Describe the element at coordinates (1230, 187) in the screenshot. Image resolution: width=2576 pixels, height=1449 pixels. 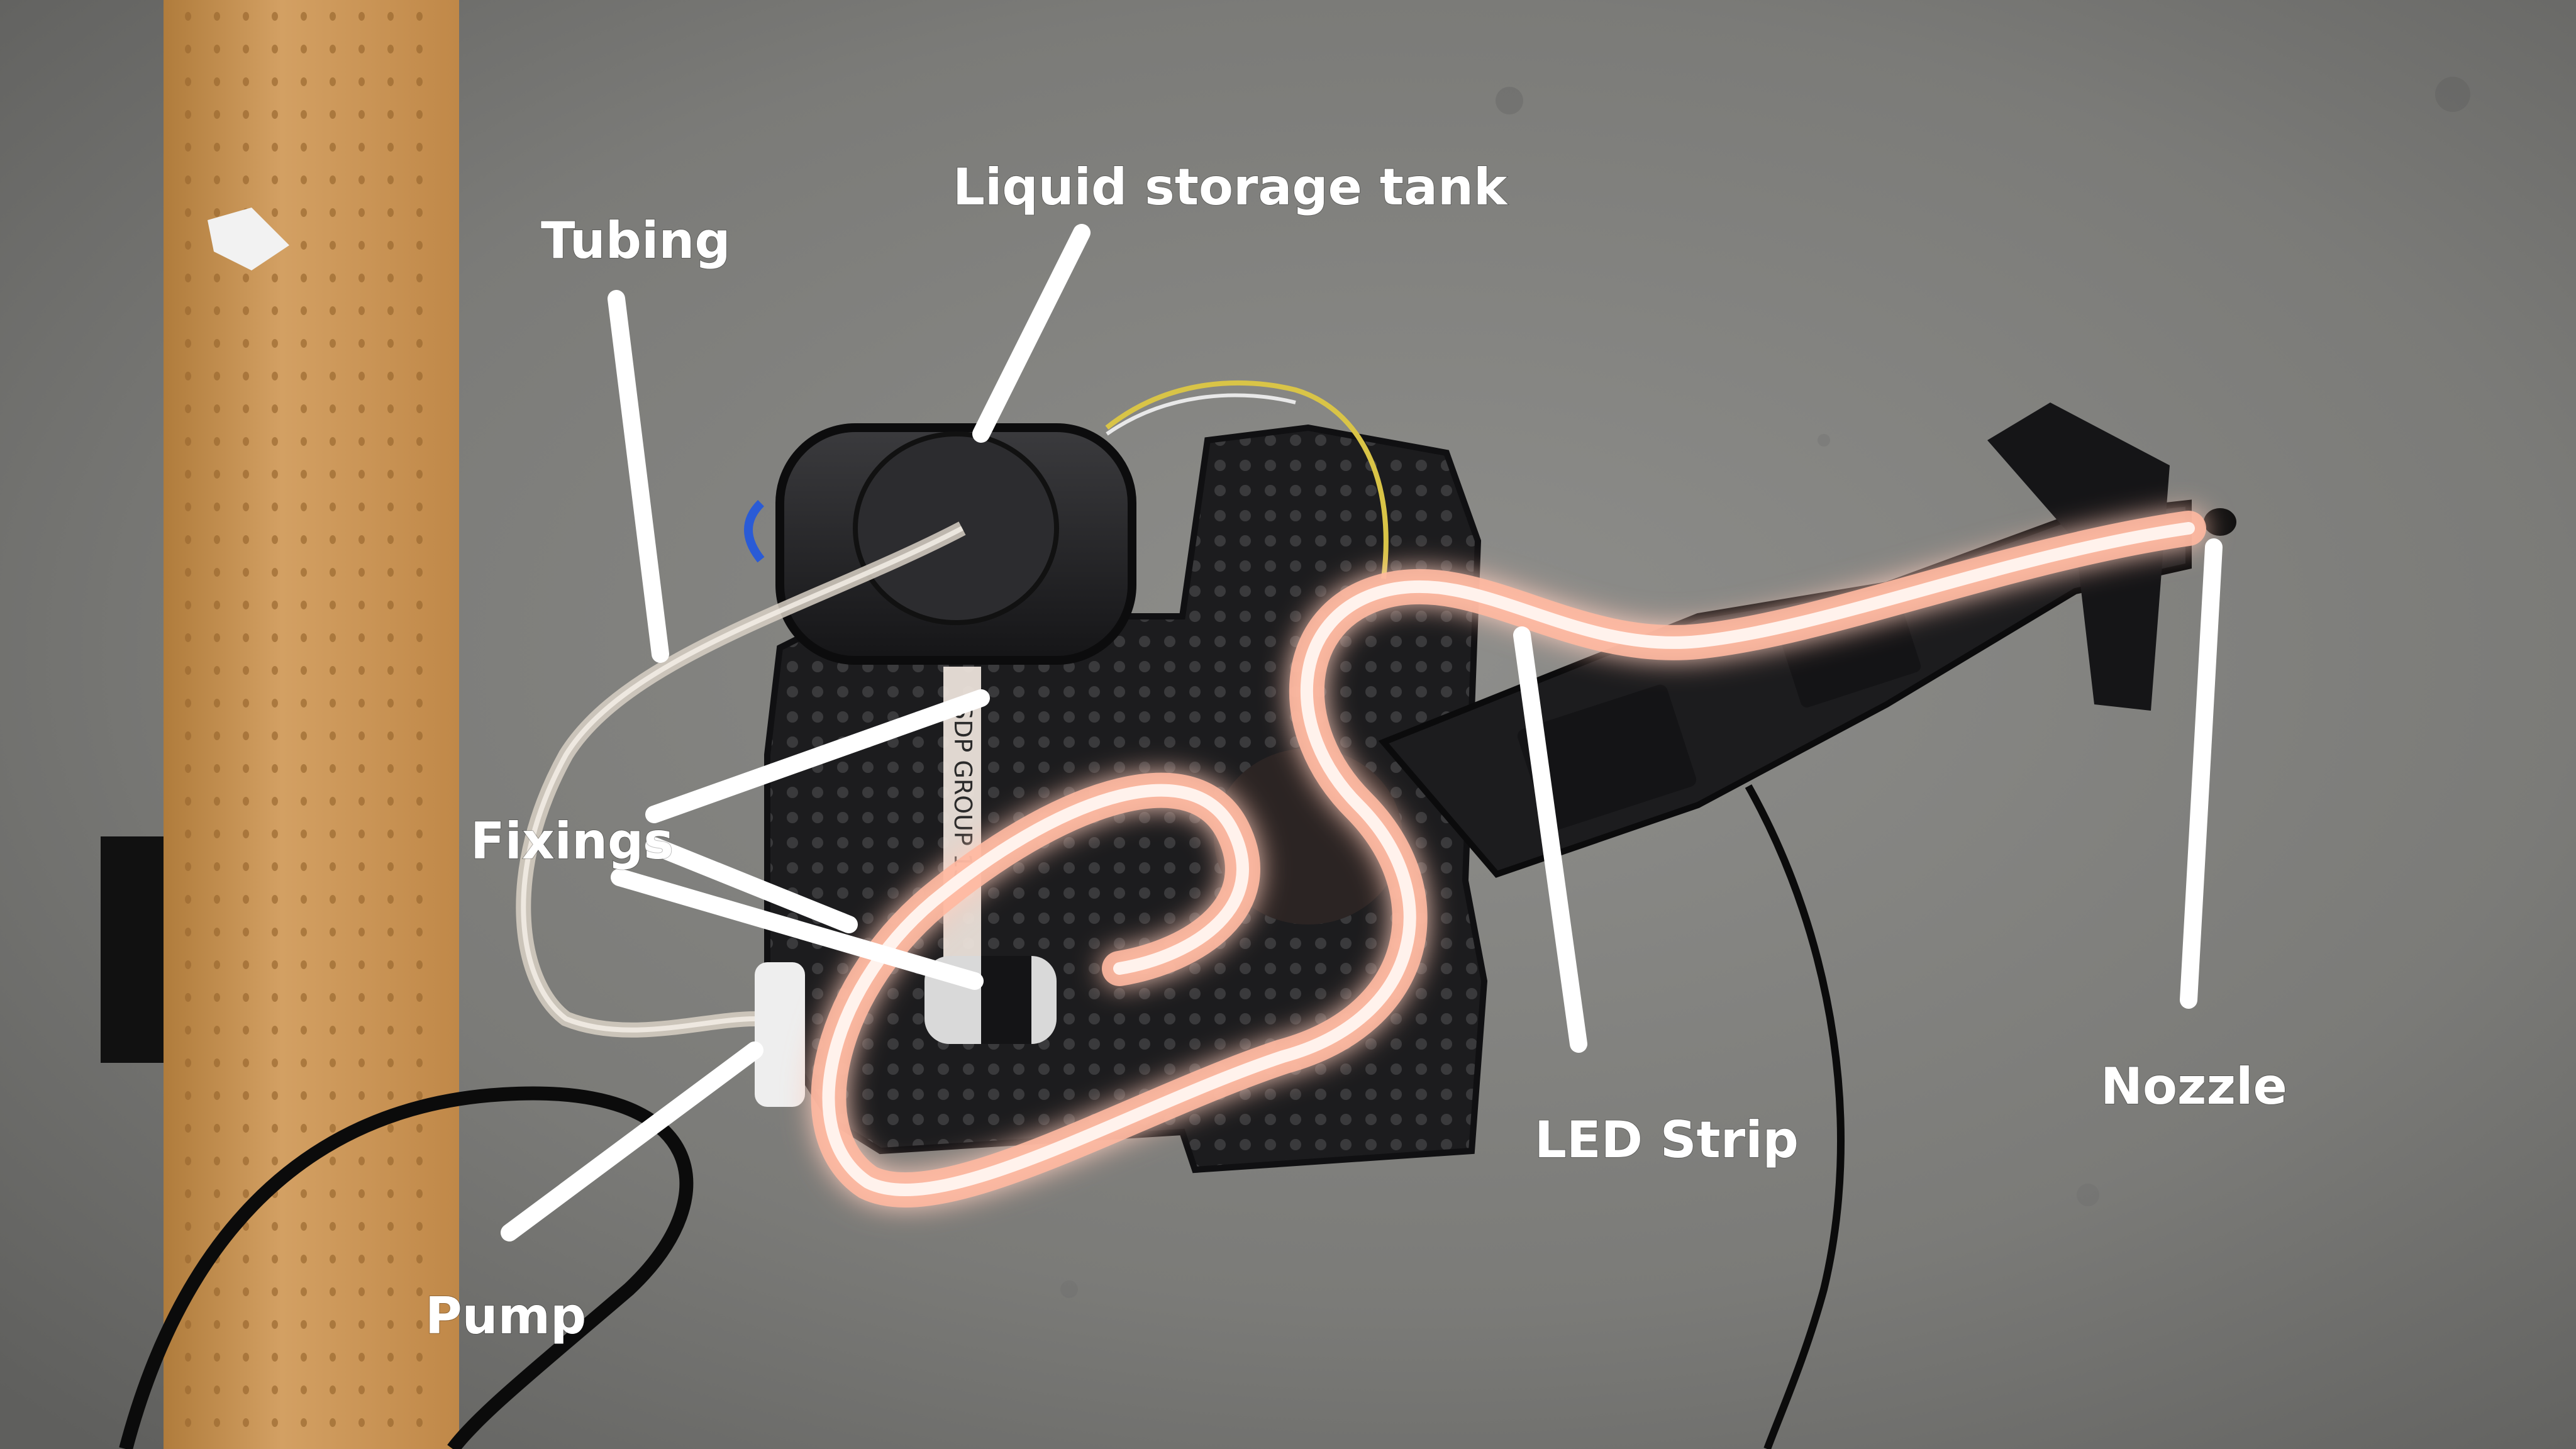
I see `label-liquid-storage-tank: Liquid storage tank` at that location.